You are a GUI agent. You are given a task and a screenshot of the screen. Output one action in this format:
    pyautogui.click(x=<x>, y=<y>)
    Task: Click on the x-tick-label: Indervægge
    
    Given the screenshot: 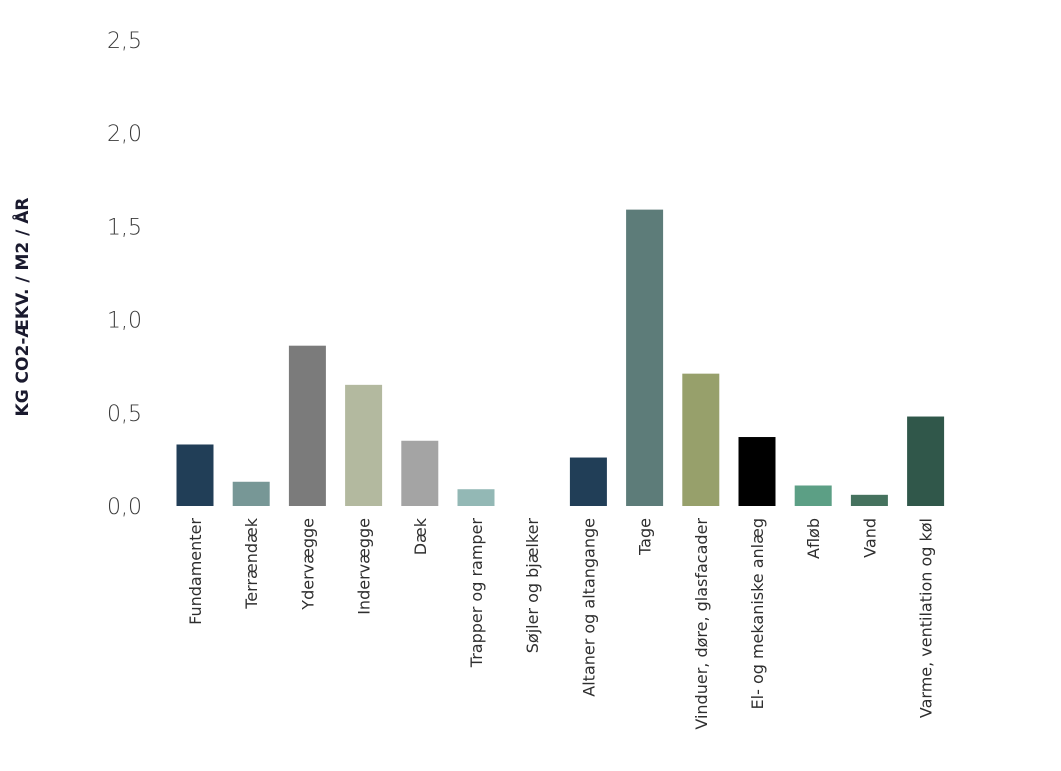 What is the action you would take?
    pyautogui.click(x=364, y=566)
    